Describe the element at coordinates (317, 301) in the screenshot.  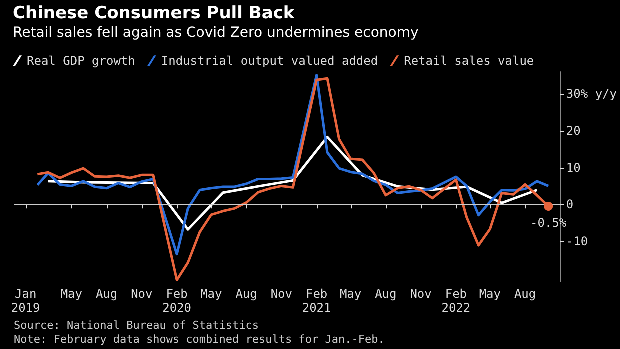
I see `x-tick-label: Feb 2021` at that location.